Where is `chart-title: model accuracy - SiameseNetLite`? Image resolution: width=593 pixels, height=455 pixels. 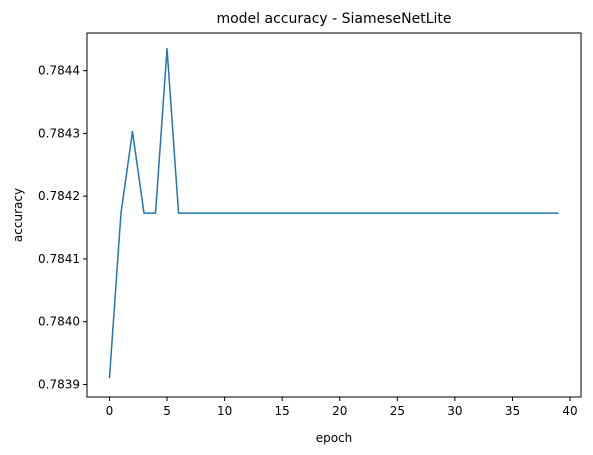 chart-title: model accuracy - SiameseNetLite is located at coordinates (333, 19).